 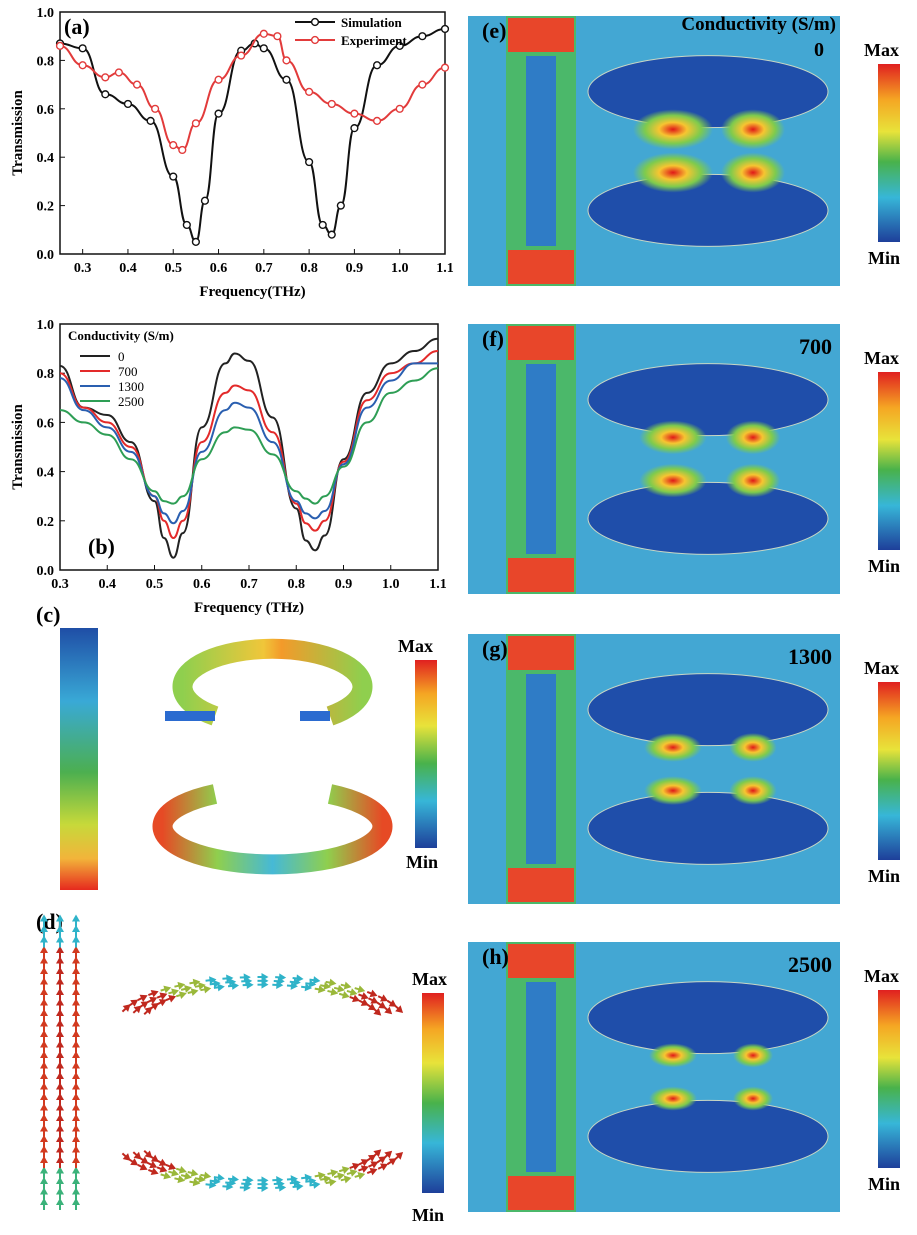 What do you see at coordinates (77, 26) in the screenshot?
I see `panel-label-a: (a)` at bounding box center [77, 26].